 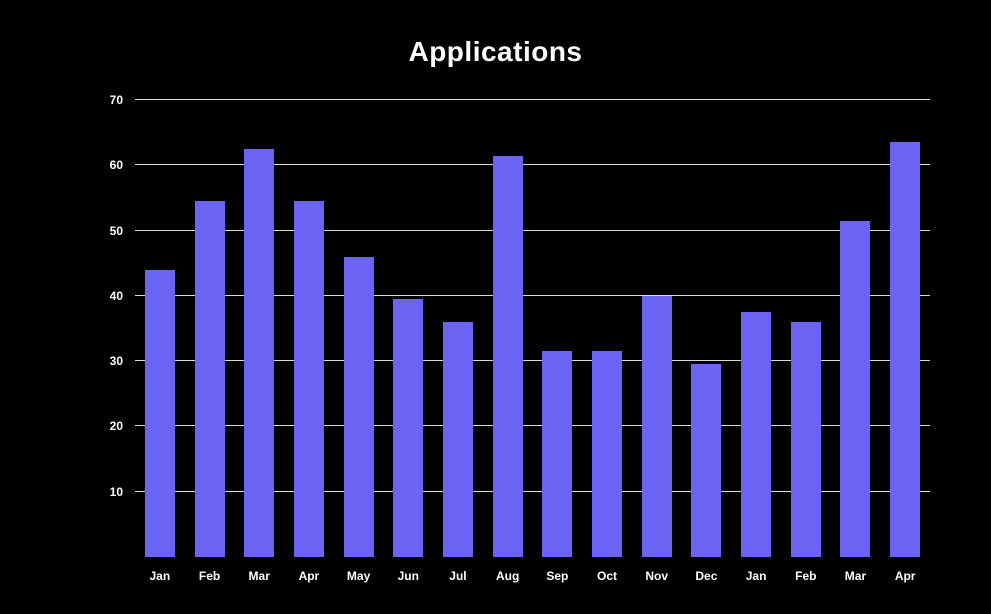 I want to click on y-tick-label: 70, so click(x=116, y=100).